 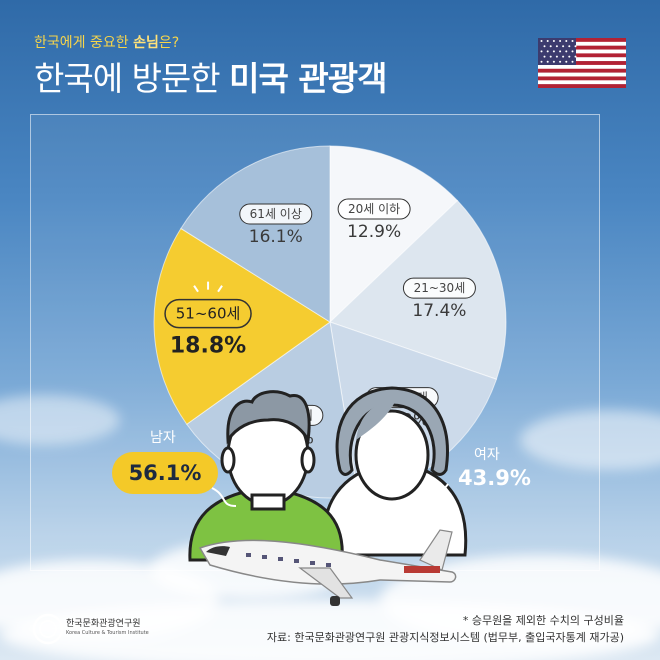 What do you see at coordinates (146, 43) in the screenshot?
I see `eyebrow-bold: 손님` at bounding box center [146, 43].